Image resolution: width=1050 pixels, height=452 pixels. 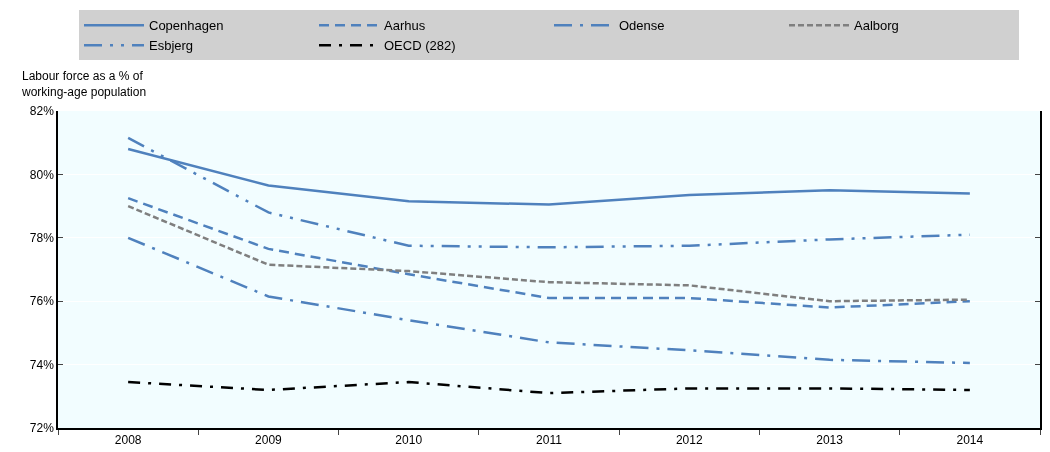 I want to click on y-tick-label: 74%, so click(x=42, y=364).